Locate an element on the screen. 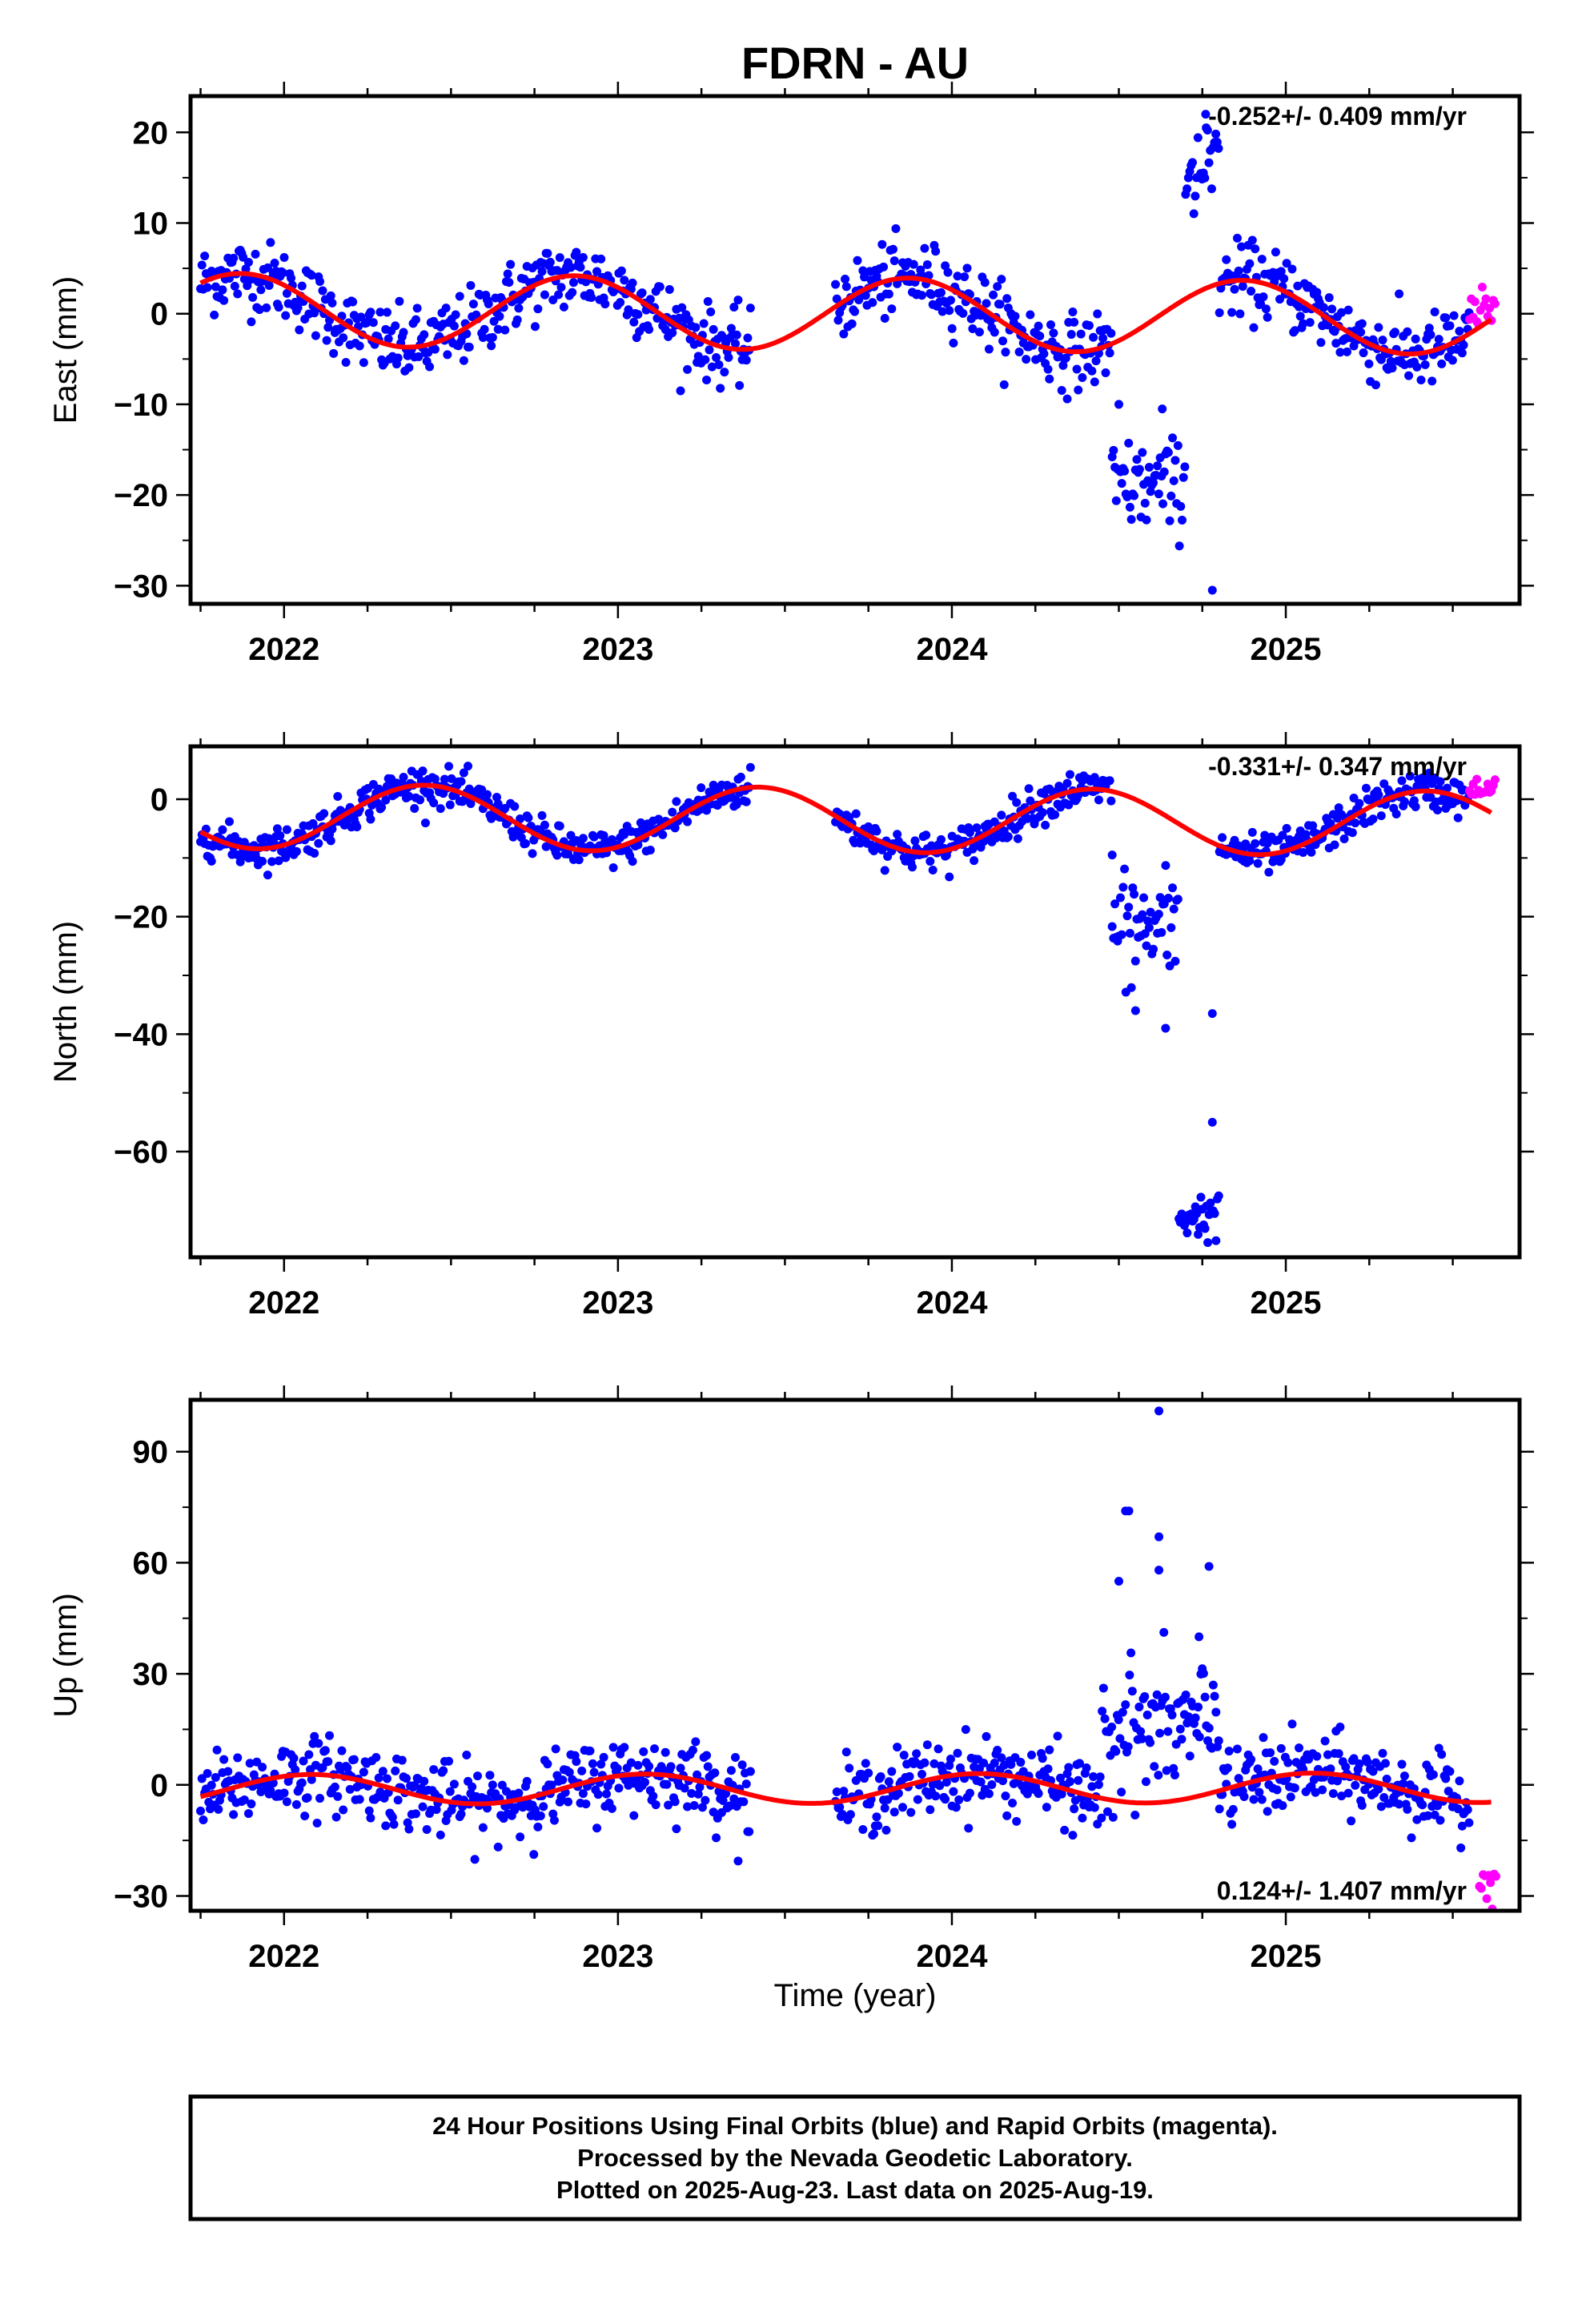 The image size is (1582, 2324). north-model-curve is located at coordinates (846, 820).